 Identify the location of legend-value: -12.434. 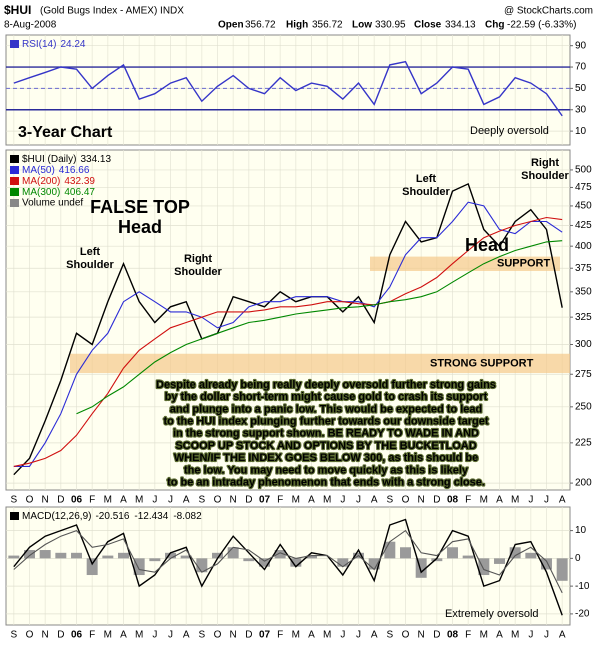
(151, 516).